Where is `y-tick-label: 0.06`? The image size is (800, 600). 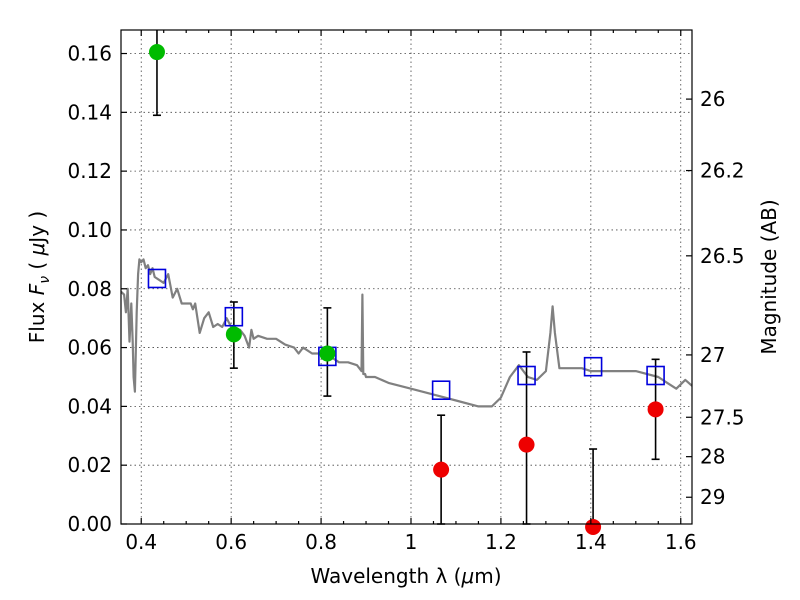
y-tick-label: 0.06 is located at coordinates (89, 348).